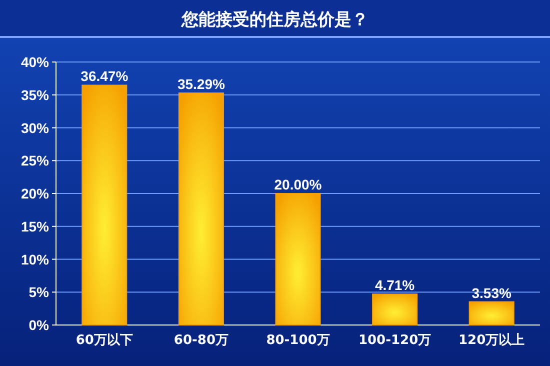 This screenshot has height=366, width=550. Describe the element at coordinates (39, 292) in the screenshot. I see `y-tick-label: 5%` at that location.